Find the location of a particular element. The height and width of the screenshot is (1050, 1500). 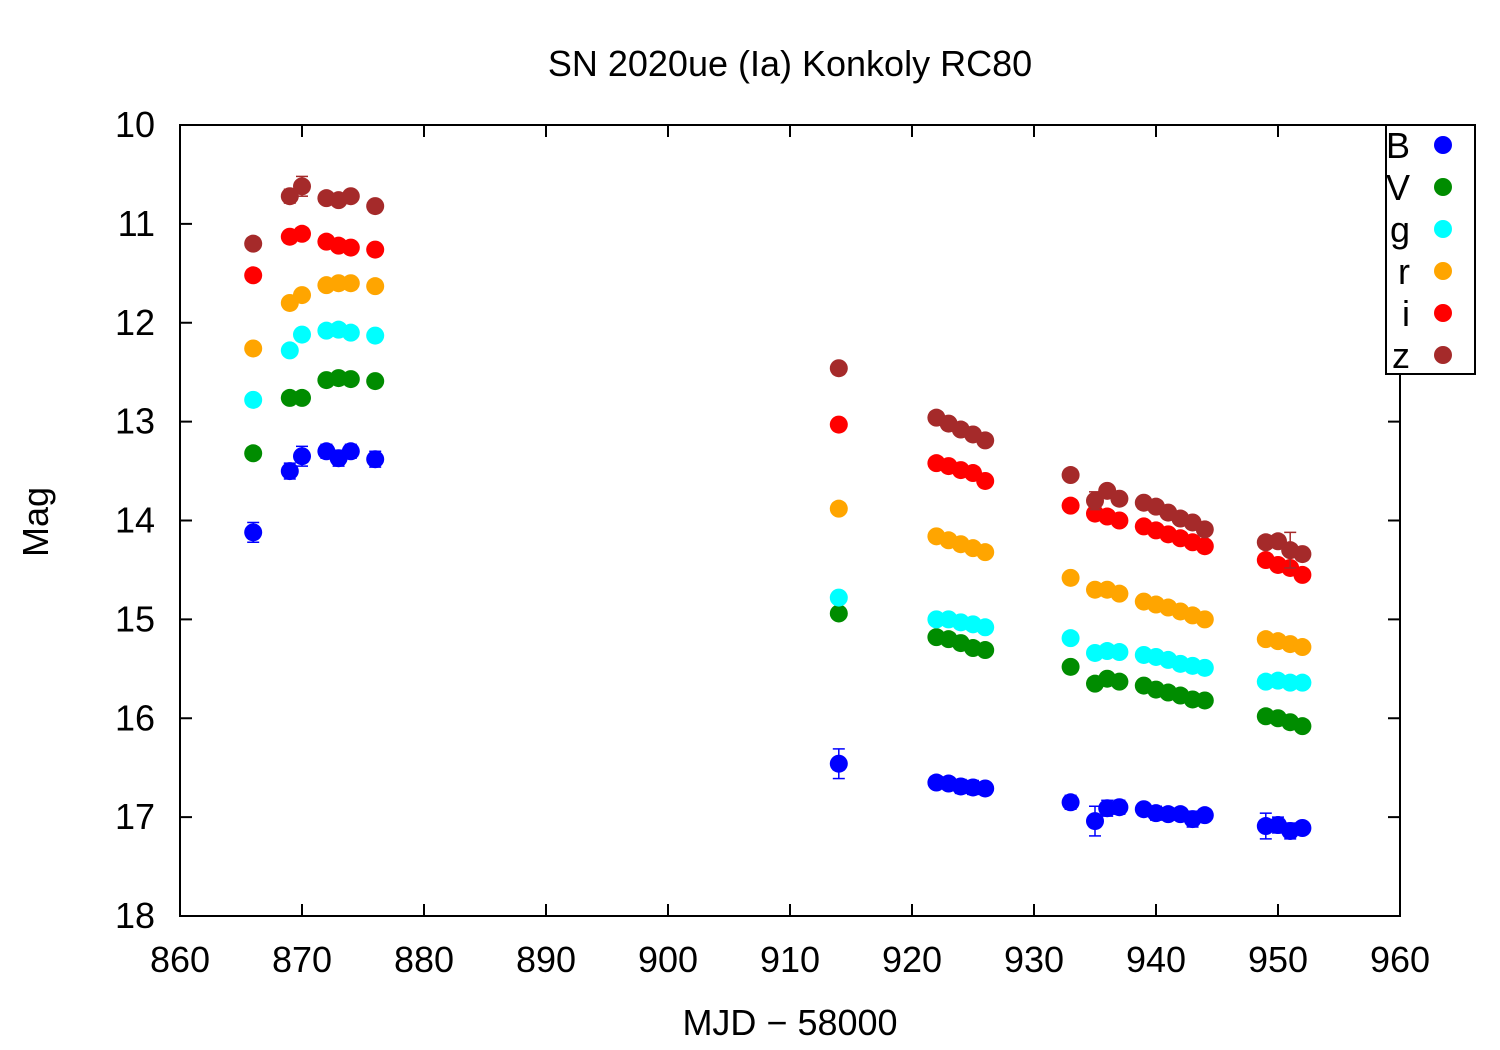

legend-marker-r is located at coordinates (1443, 271).